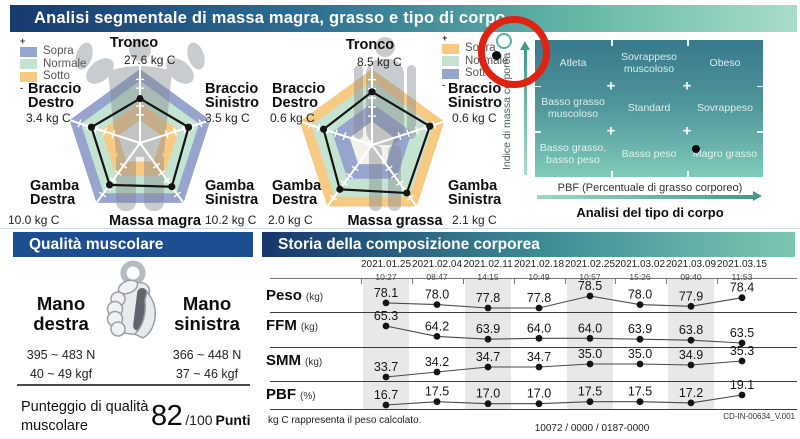 This screenshot has height=439, width=800. Describe the element at coordinates (207, 355) in the screenshot. I see `left-hand-newton: 366 ~ 448 N` at that location.